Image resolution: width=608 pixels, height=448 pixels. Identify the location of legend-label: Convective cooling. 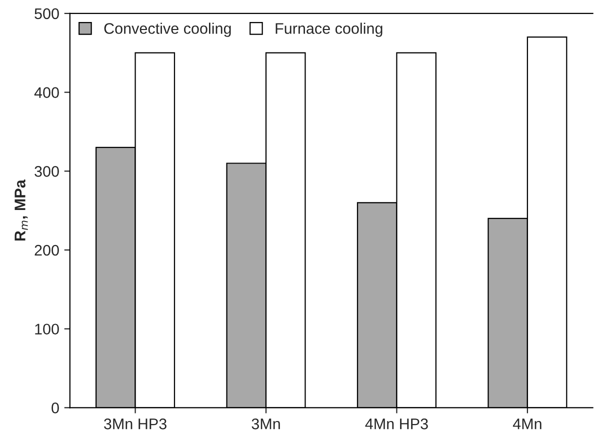
(167, 29).